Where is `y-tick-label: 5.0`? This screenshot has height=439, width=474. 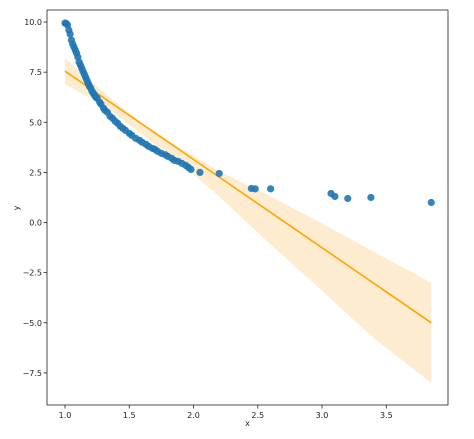
y-tick-label: 5.0 is located at coordinates (35, 122).